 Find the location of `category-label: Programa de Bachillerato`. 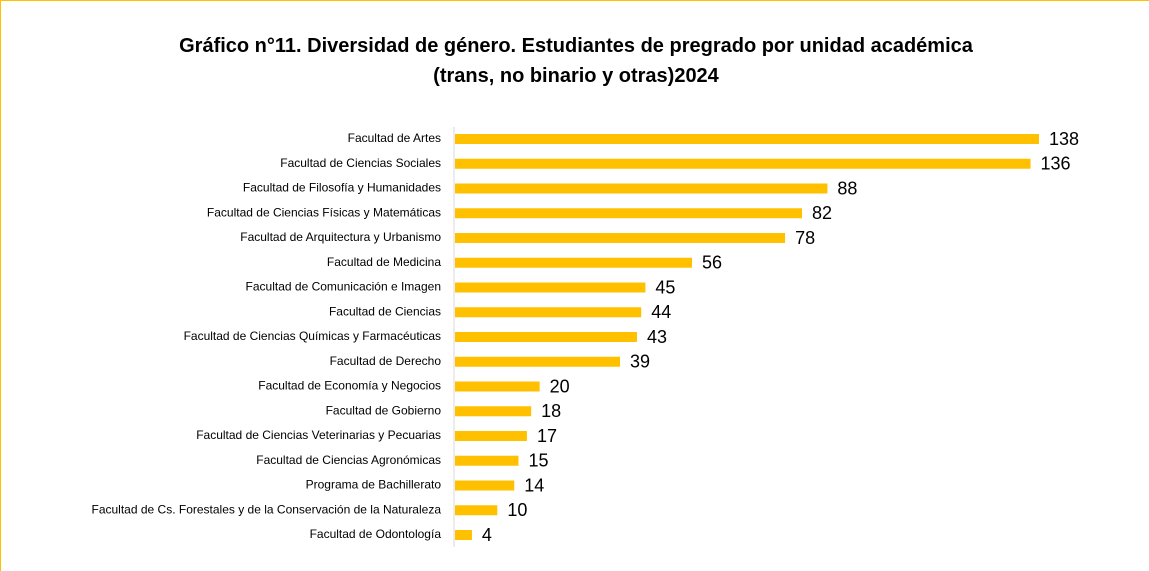

category-label: Programa de Bachillerato is located at coordinates (374, 485).